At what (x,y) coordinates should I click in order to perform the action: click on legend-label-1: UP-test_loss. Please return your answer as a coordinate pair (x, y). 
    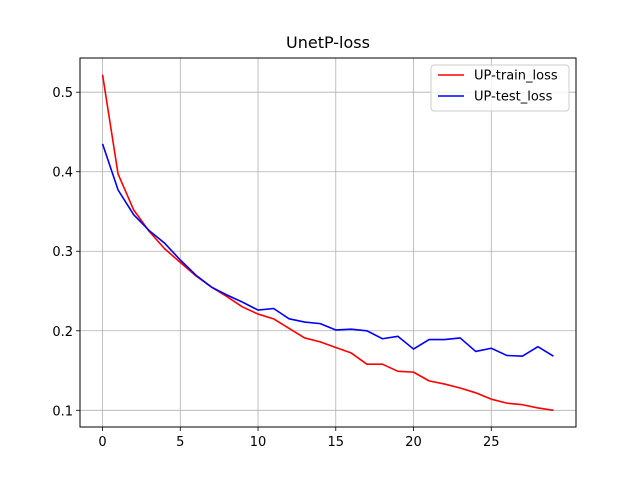
    Looking at the image, I should click on (513, 97).